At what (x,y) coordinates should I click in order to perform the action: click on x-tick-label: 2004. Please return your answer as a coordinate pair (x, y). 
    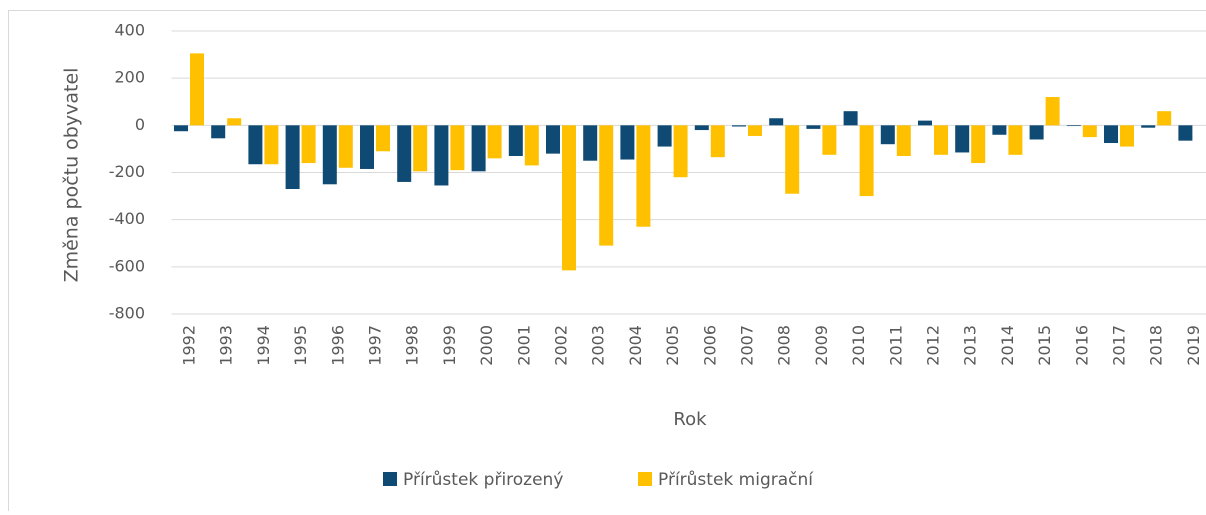
    Looking at the image, I should click on (635, 345).